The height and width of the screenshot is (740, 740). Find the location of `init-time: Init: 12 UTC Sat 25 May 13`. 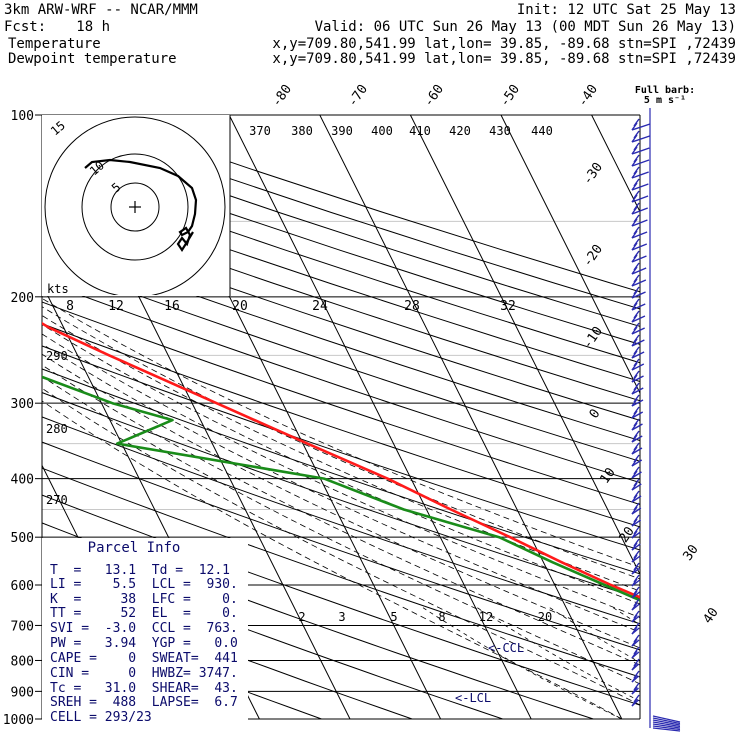

init-time: Init: 12 UTC Sat 25 May 13 is located at coordinates (626, 10).